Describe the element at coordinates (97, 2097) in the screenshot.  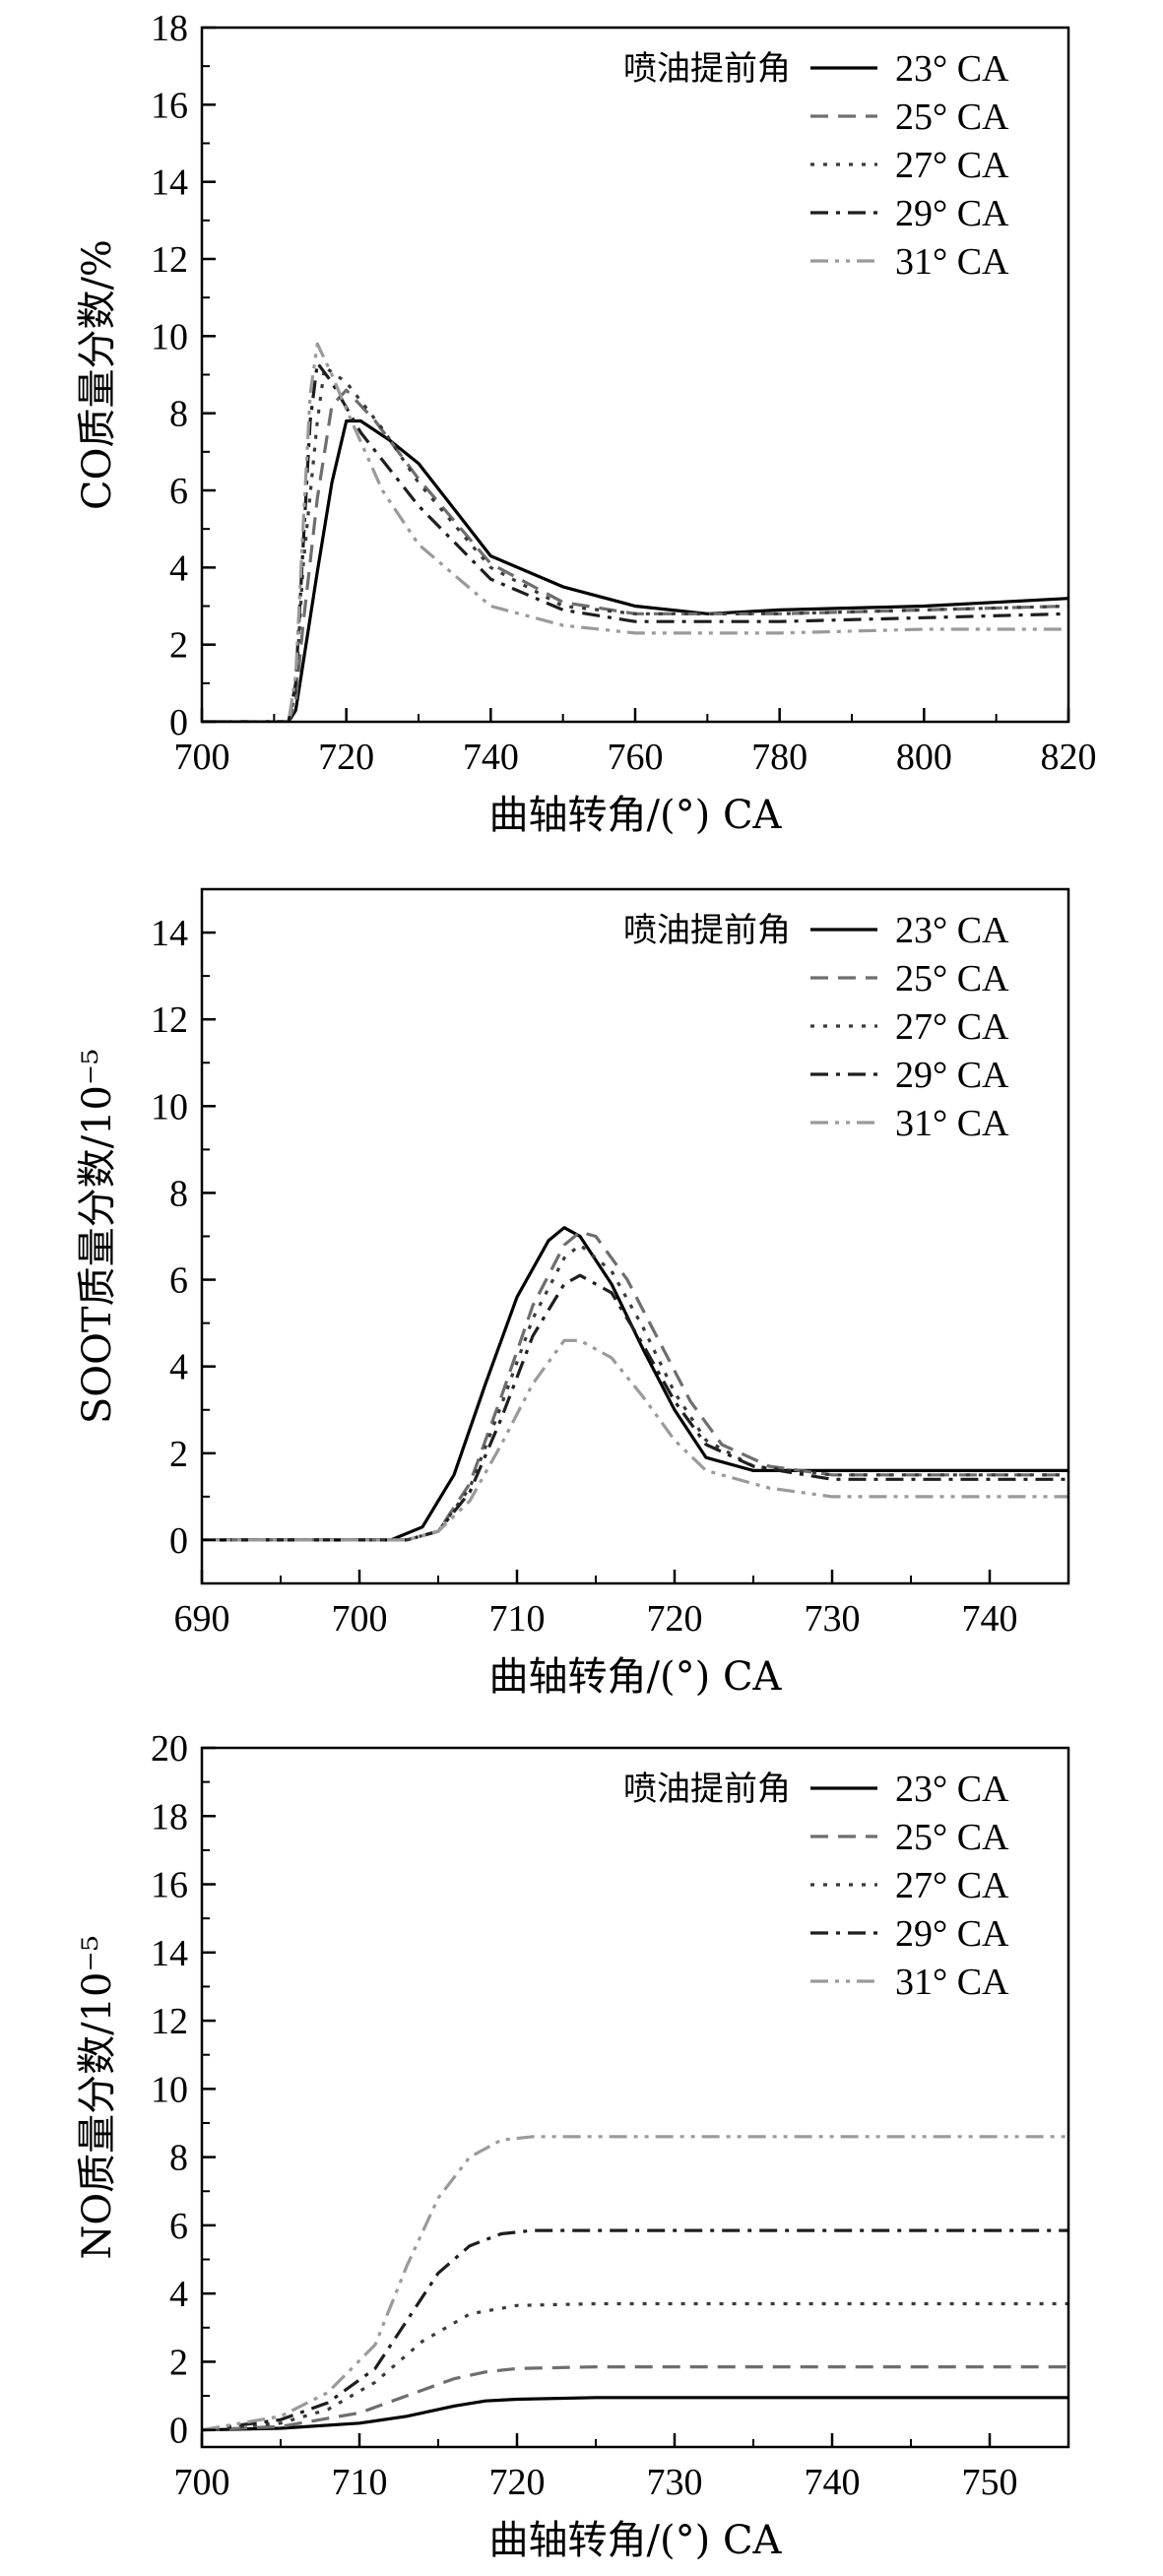
I see `y-axis-title: NO质量分数/10⁻⁵` at that location.